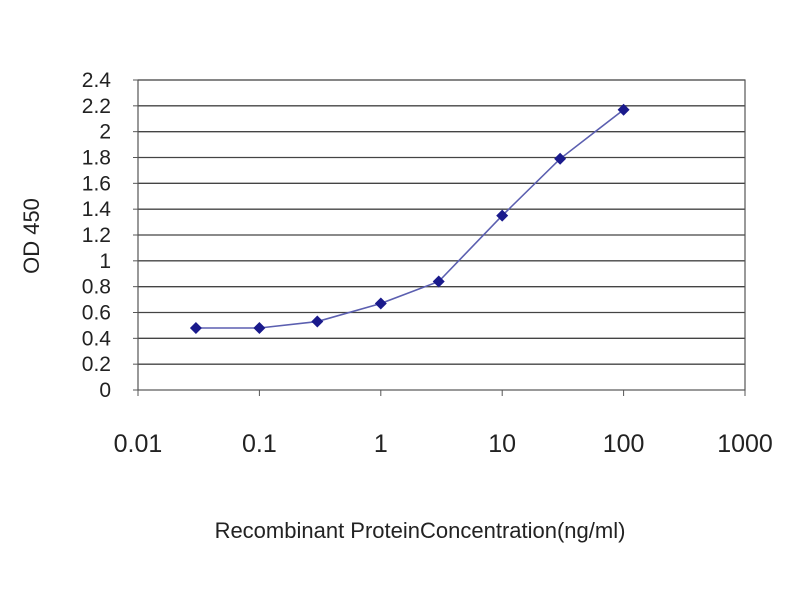 The height and width of the screenshot is (600, 800). Describe the element at coordinates (97, 338) in the screenshot. I see `y-tick-label: 0.4` at that location.